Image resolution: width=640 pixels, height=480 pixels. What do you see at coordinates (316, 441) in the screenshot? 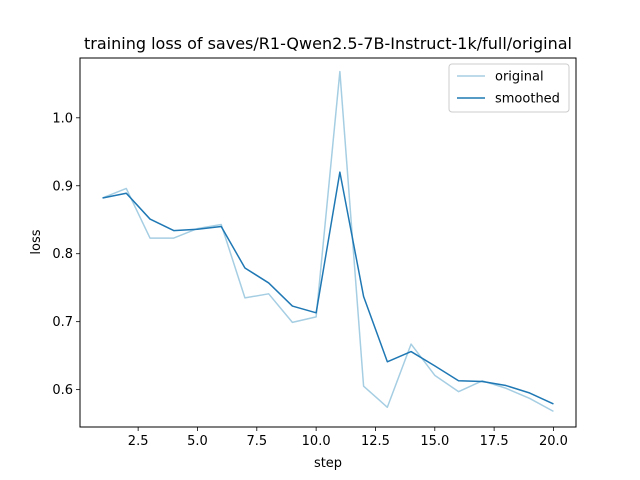
I see `x-tick-label: 10.0` at bounding box center [316, 441].